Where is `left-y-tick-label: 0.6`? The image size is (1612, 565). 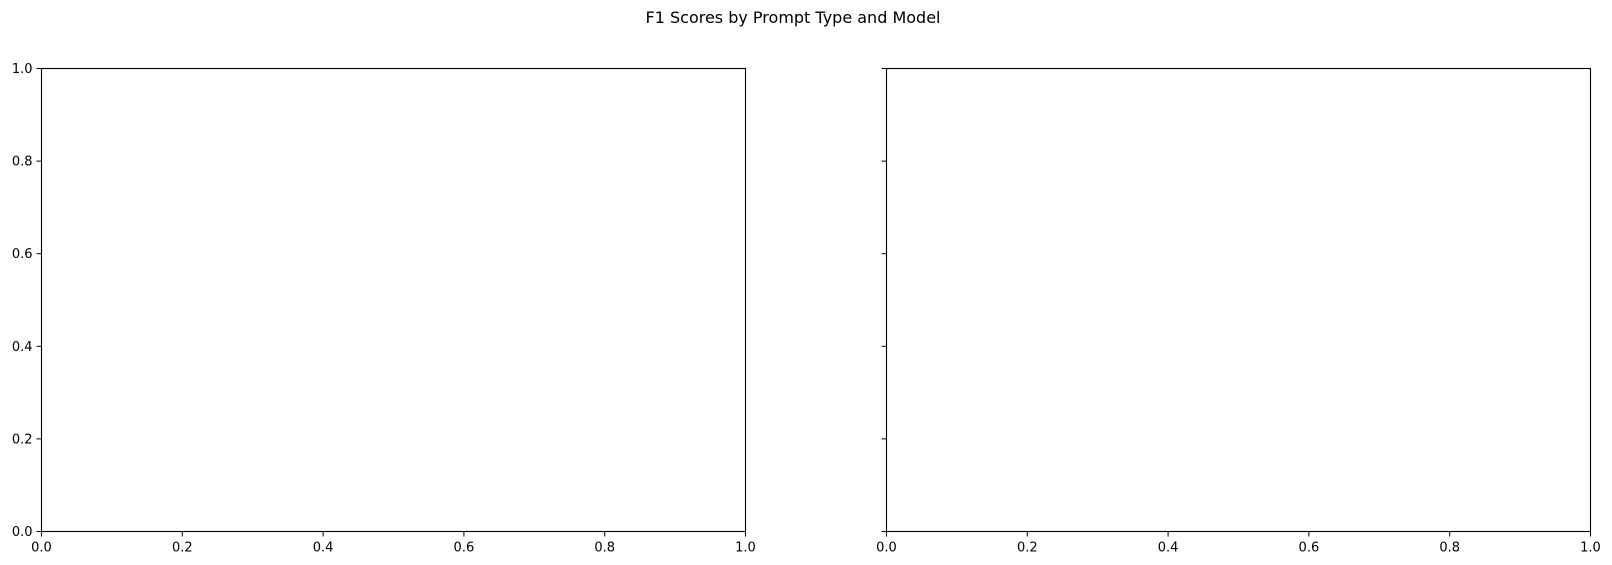 left-y-tick-label: 0.6 is located at coordinates (22, 254).